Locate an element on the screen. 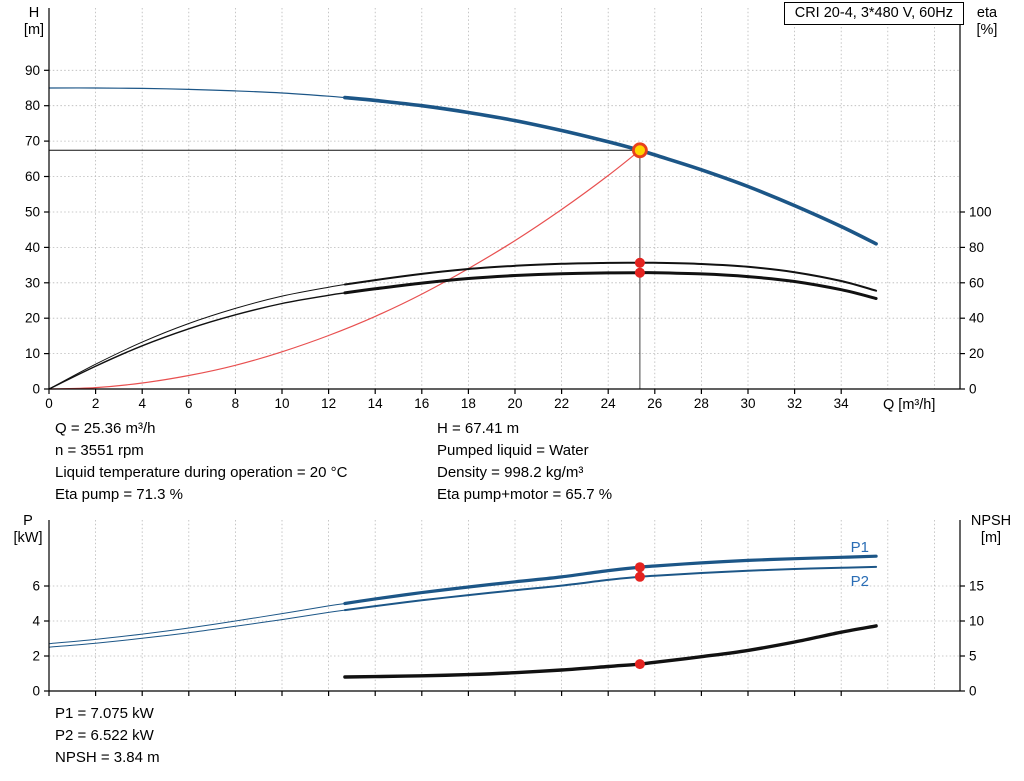 The width and height of the screenshot is (1024, 781). annotation-speed: n = 3551 rpm is located at coordinates (99, 450).